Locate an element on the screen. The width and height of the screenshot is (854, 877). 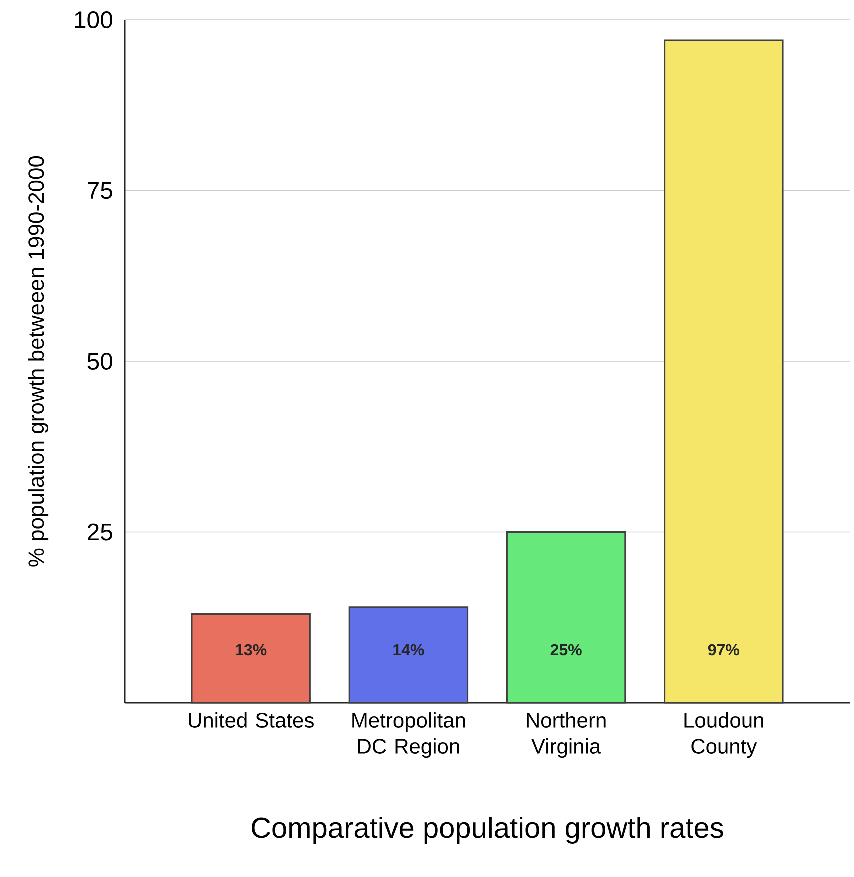
y-tick-label: 50 is located at coordinates (100, 361).